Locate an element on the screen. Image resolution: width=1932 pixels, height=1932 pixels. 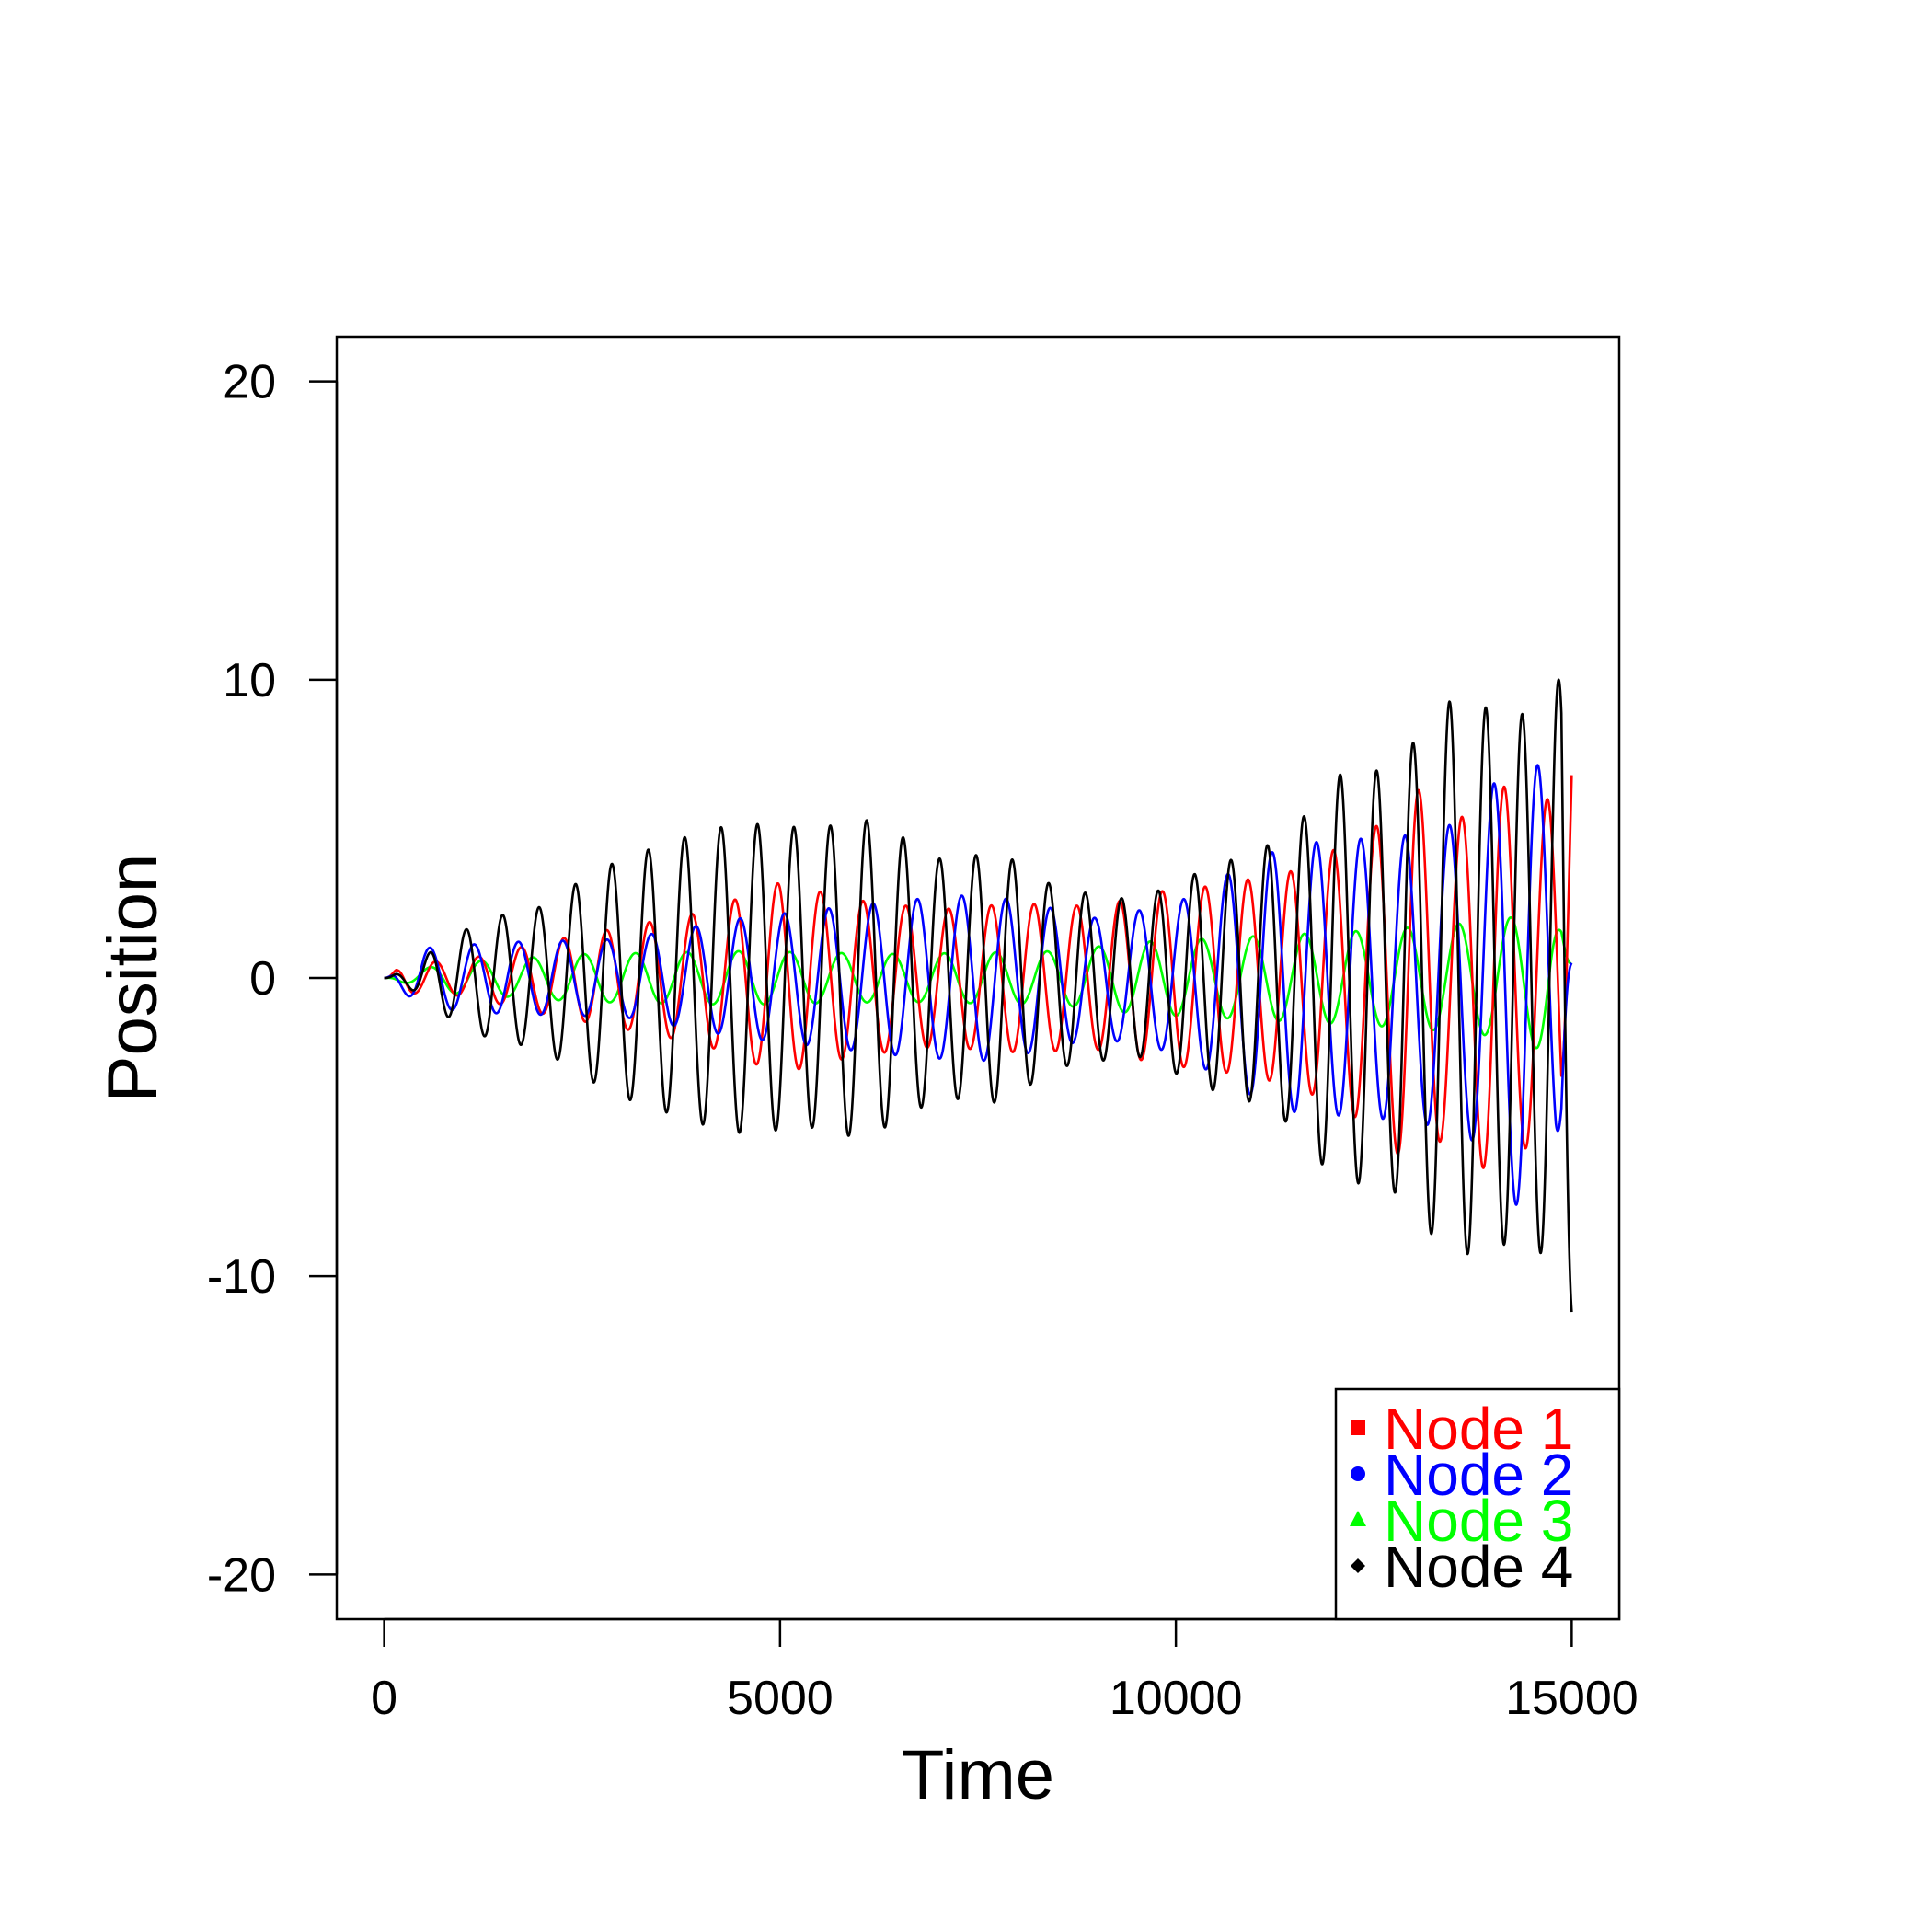
x-tick-label: 5000 is located at coordinates (780, 1698).